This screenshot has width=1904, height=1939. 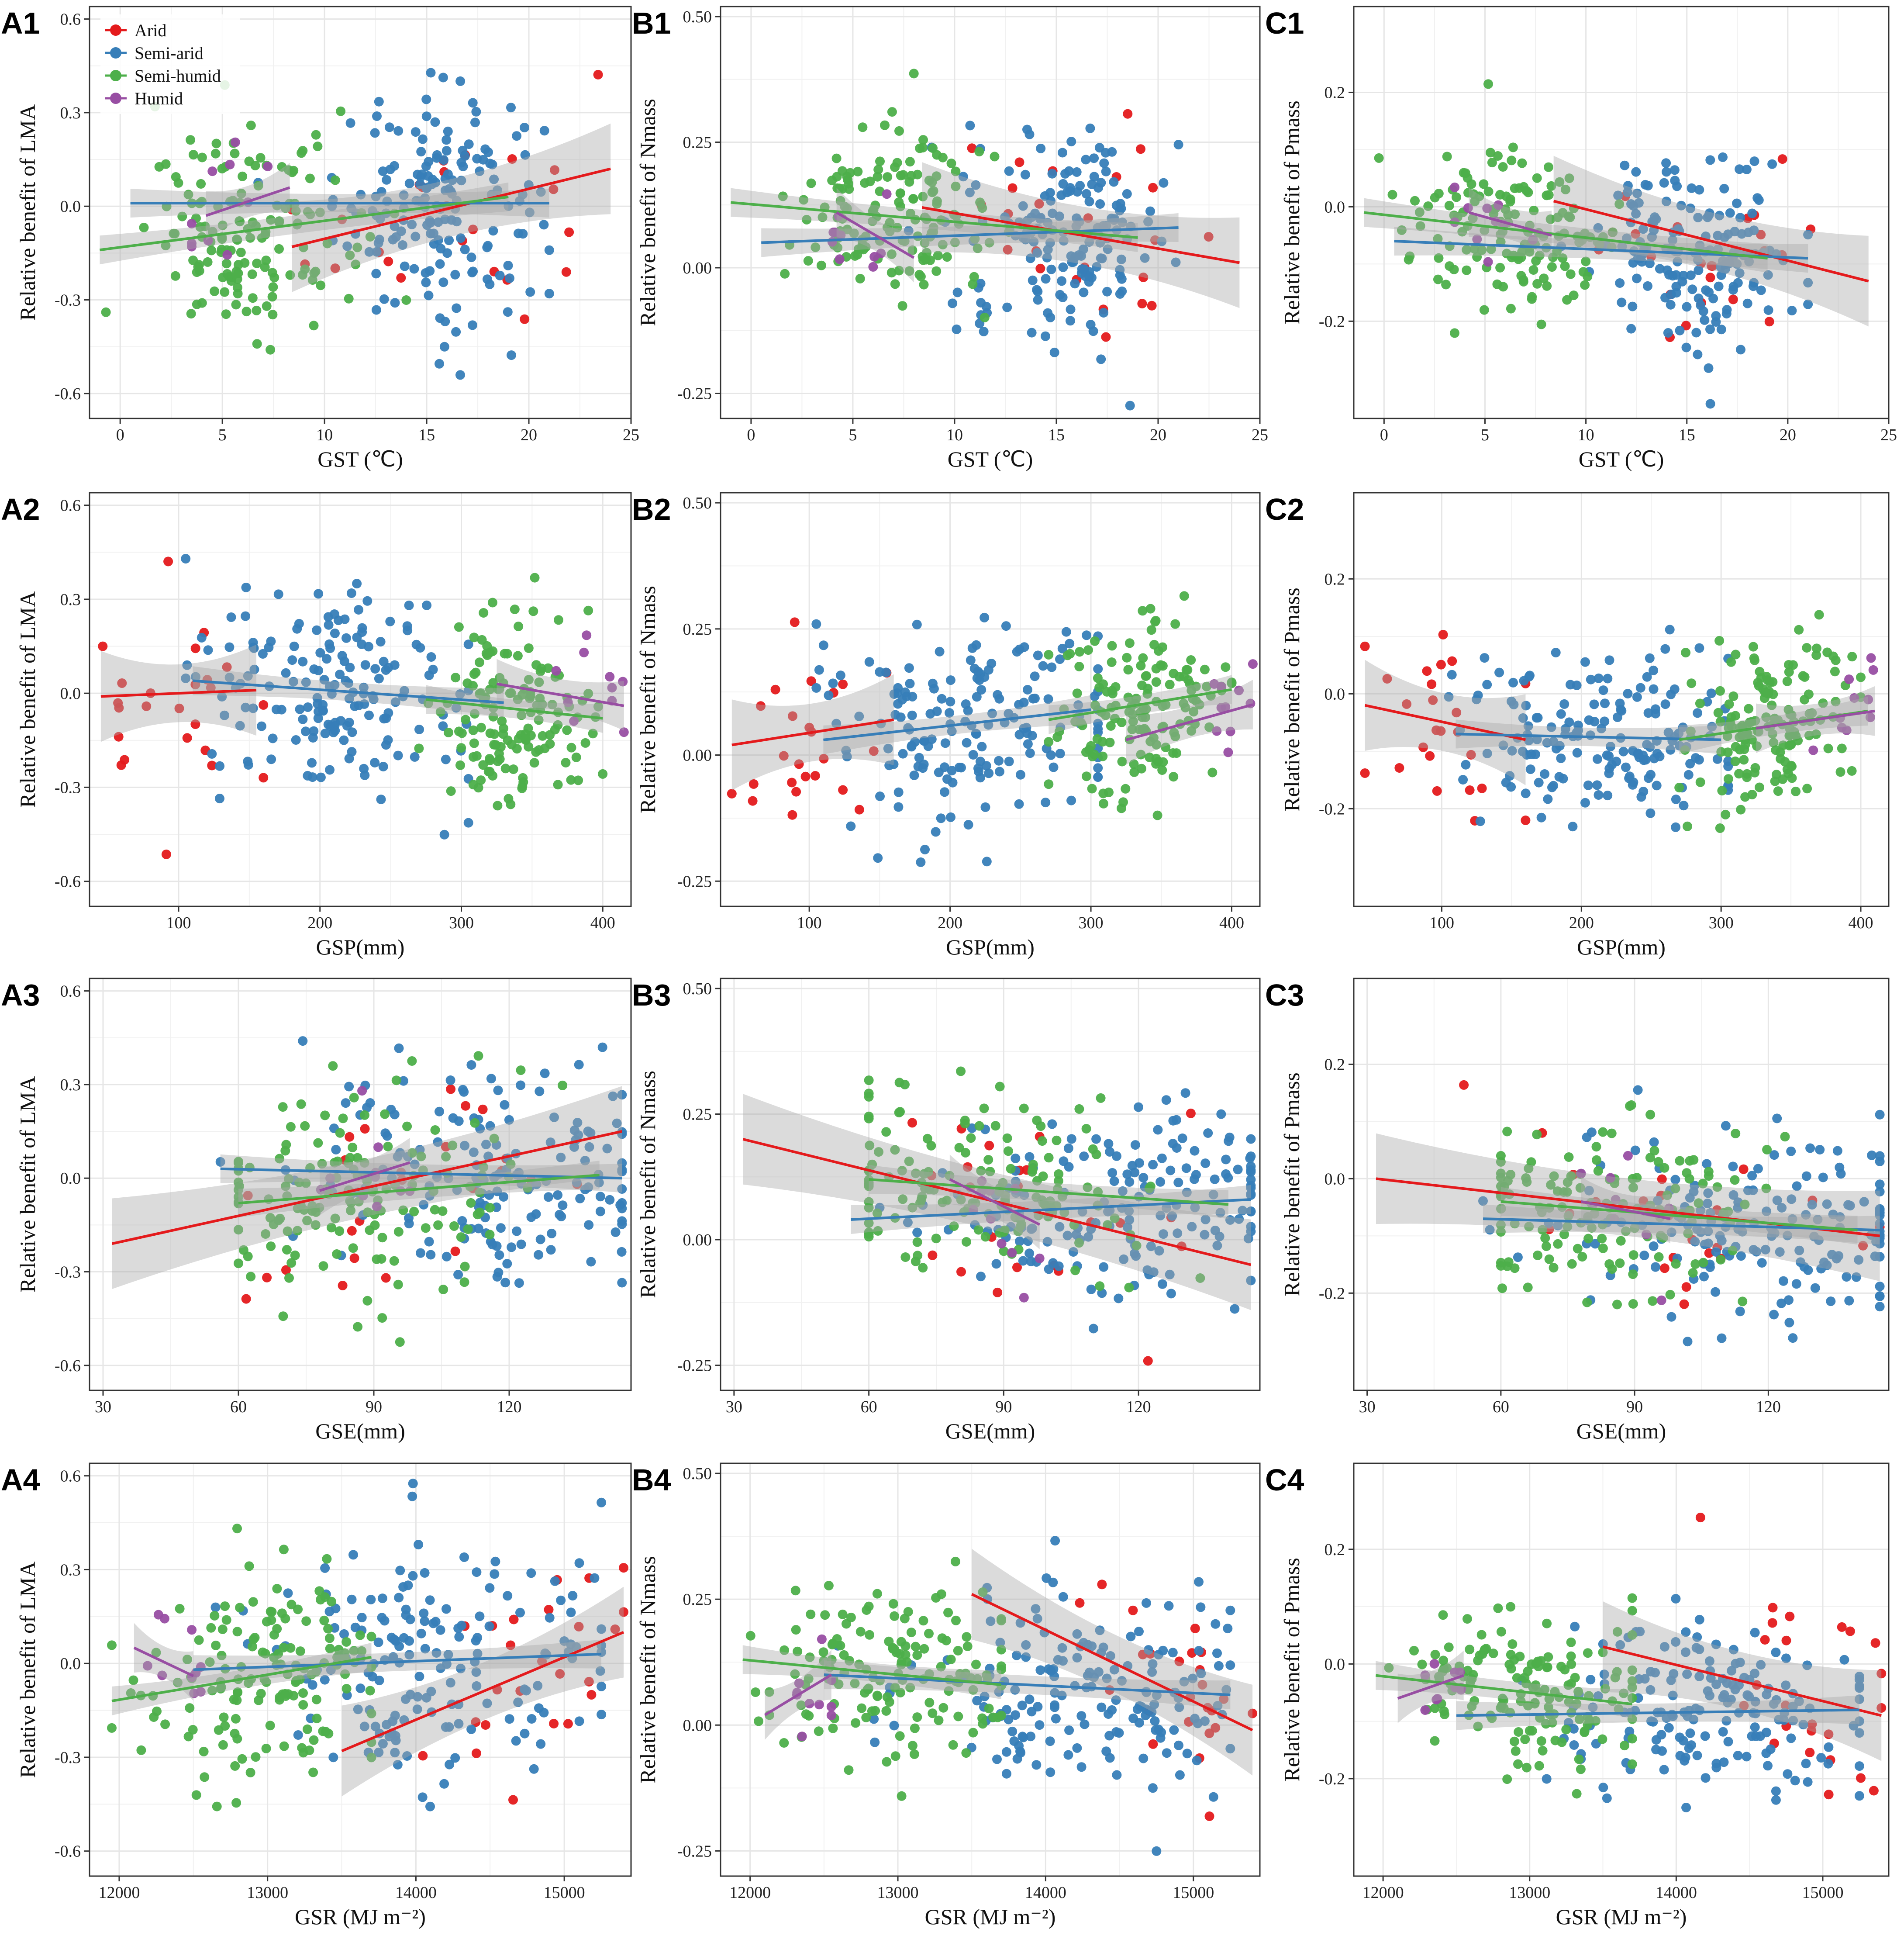 What do you see at coordinates (1621, 212) in the screenshot?
I see `plot-area` at bounding box center [1621, 212].